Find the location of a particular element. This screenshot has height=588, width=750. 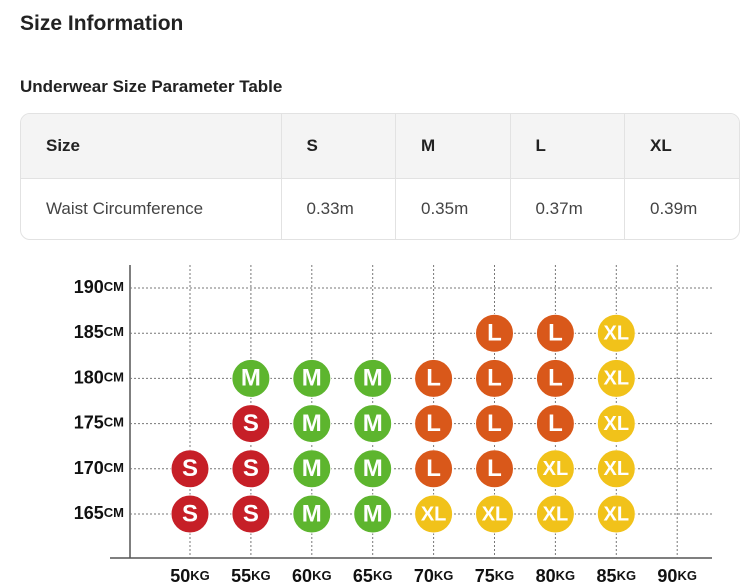

height-label: 190CM is located at coordinates (99, 287).